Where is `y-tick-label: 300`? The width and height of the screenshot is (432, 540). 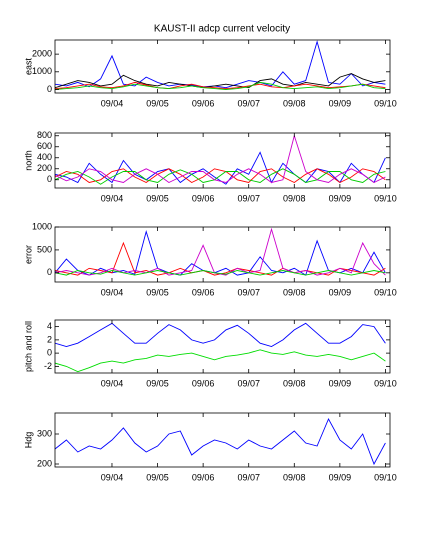 y-tick-label: 300 is located at coordinates (44, 433).